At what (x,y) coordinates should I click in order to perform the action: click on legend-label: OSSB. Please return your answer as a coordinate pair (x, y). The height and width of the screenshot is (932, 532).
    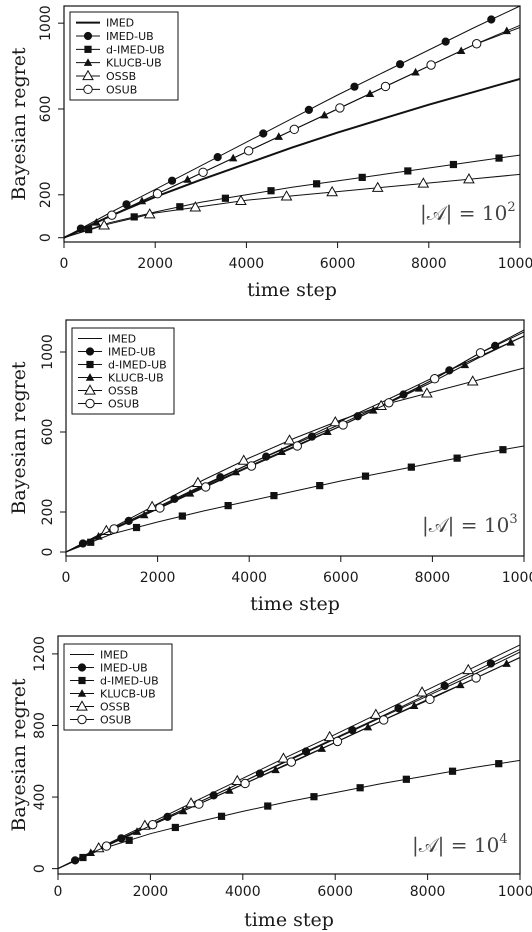
    Looking at the image, I should click on (115, 707).